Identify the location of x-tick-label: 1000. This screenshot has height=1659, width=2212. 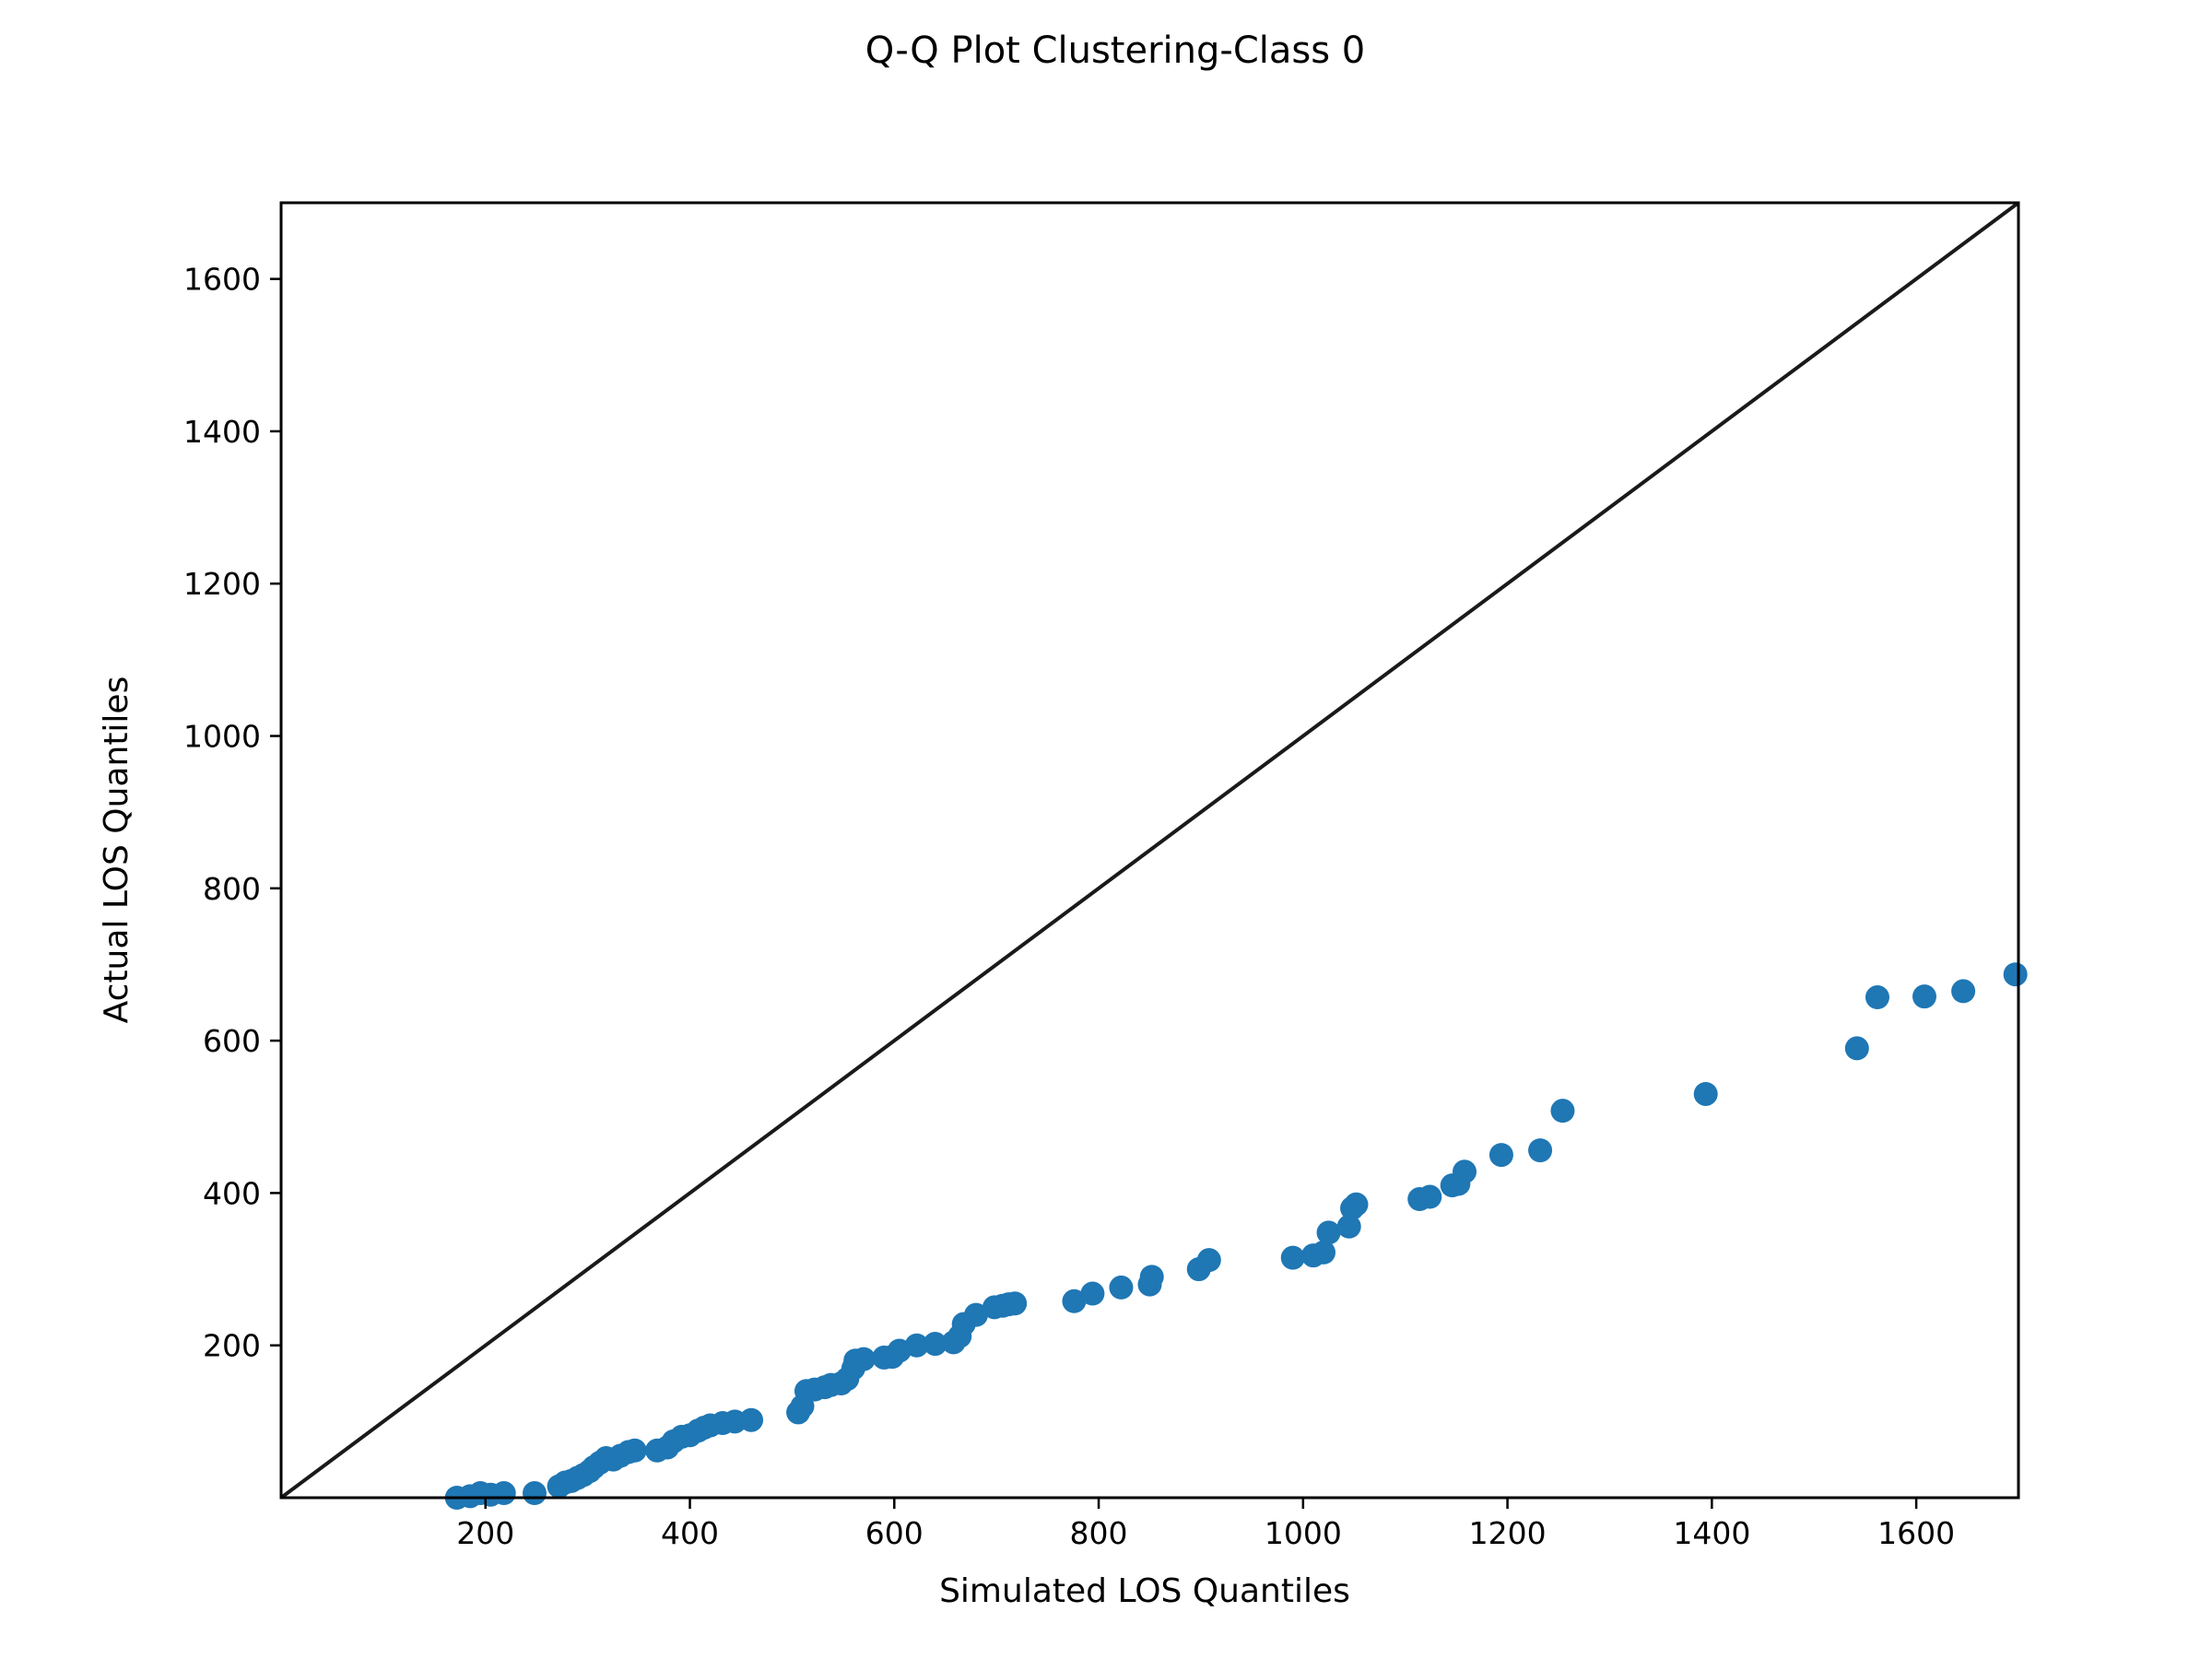
(1303, 1533).